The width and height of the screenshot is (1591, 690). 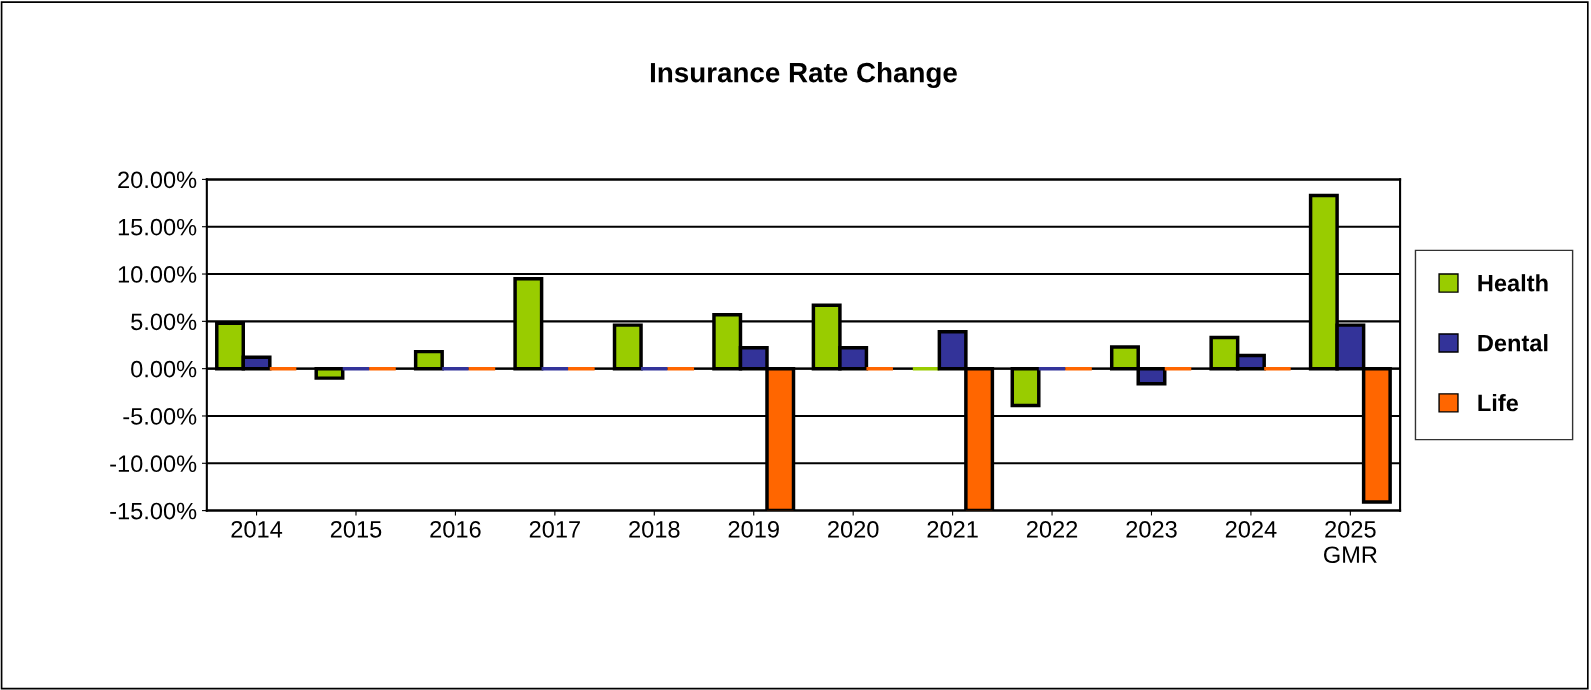 I want to click on x-tick-label: 2025 GMR, so click(x=1350, y=542).